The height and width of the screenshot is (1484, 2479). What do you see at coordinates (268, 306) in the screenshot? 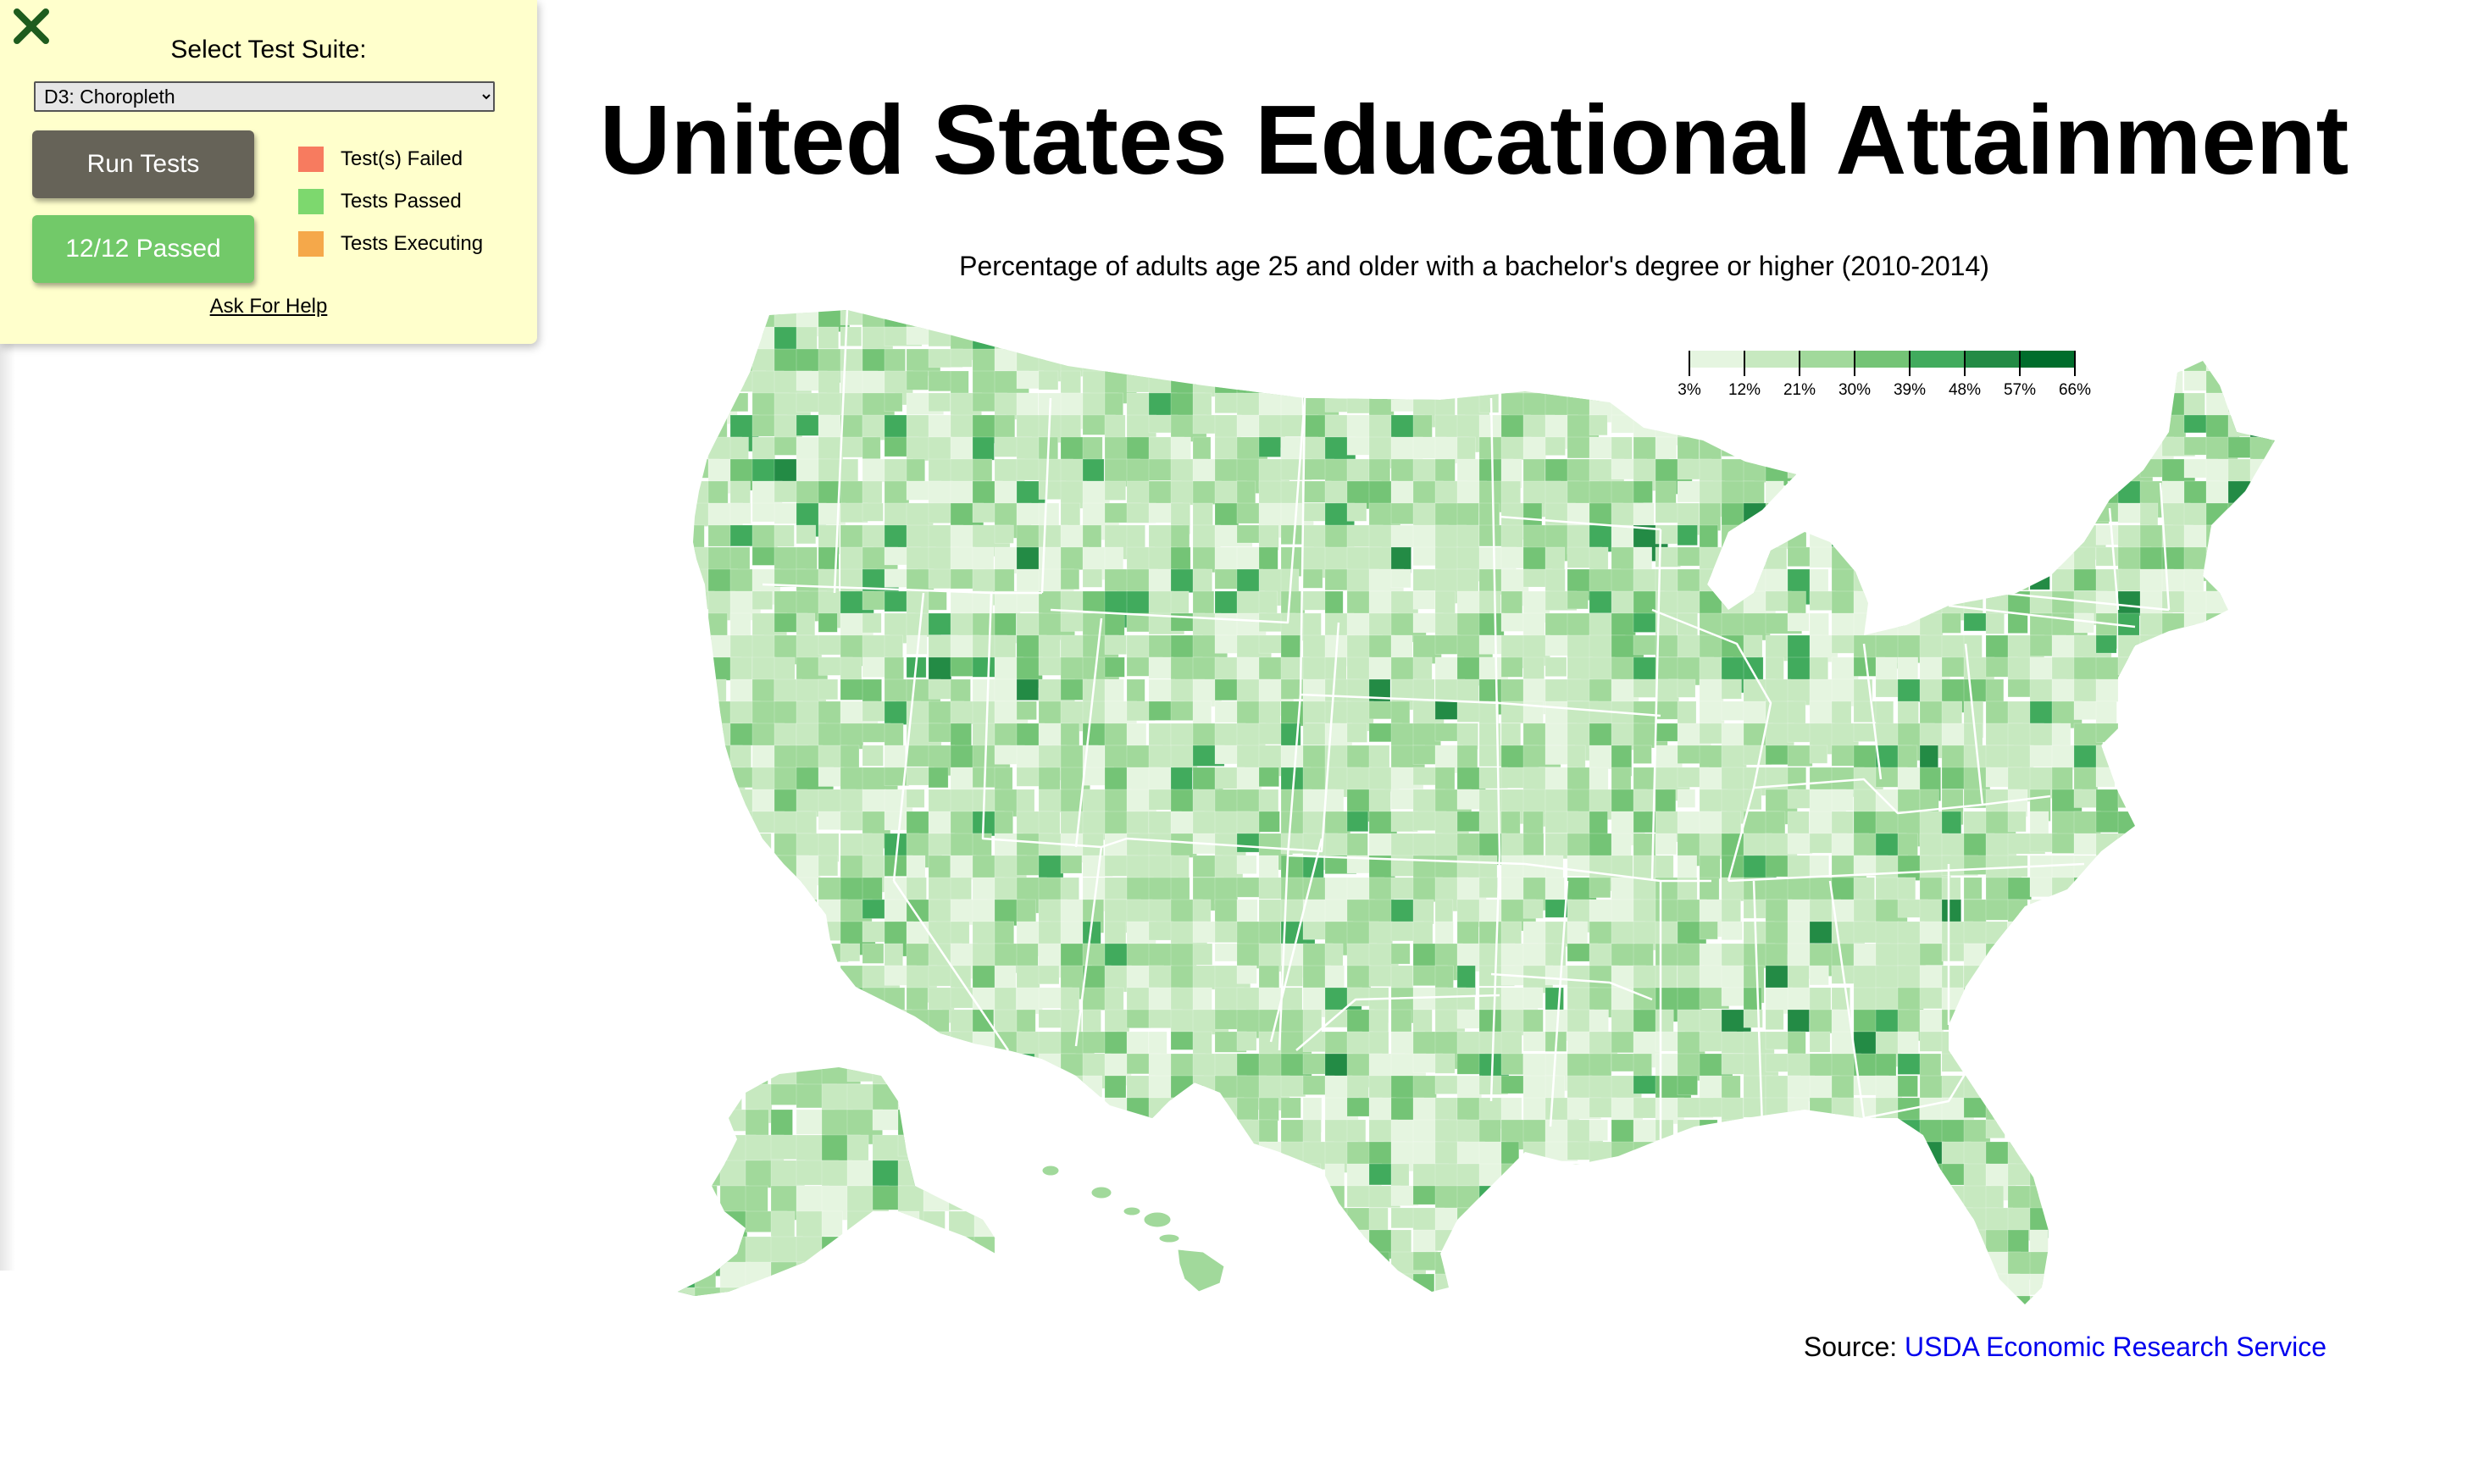
I see `ask-for-help-link: Ask For Help` at bounding box center [268, 306].